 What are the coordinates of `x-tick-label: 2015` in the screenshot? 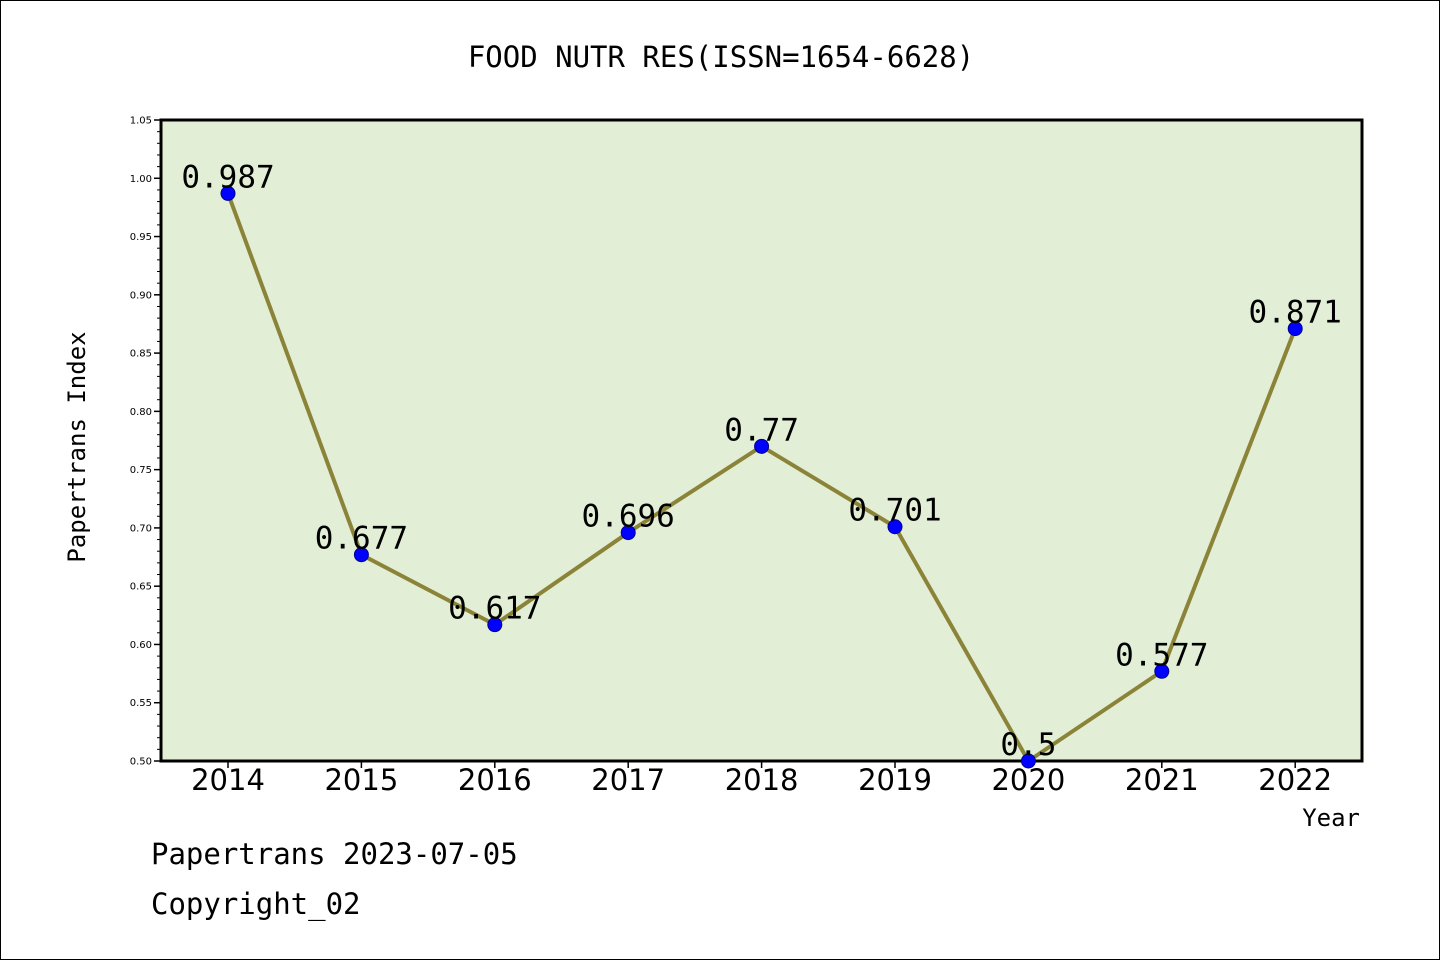 It's located at (361, 780).